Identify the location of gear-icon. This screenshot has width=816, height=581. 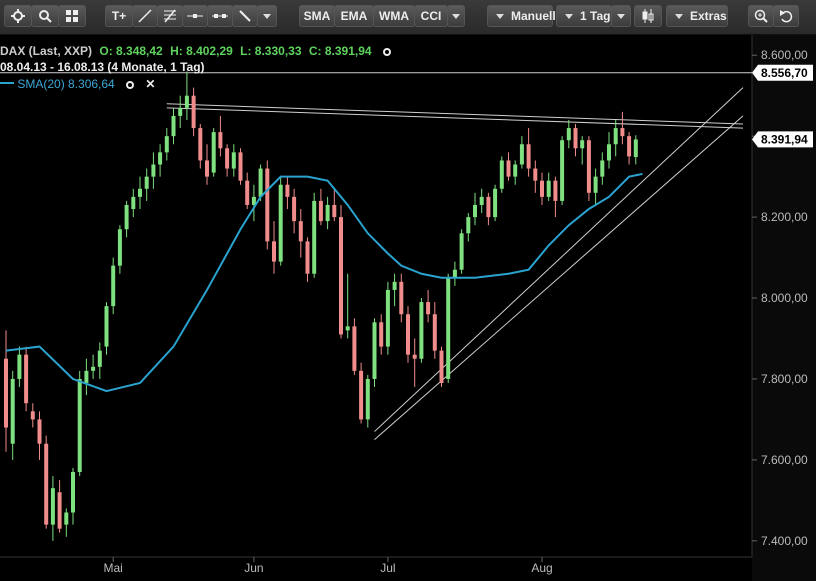
(18, 16).